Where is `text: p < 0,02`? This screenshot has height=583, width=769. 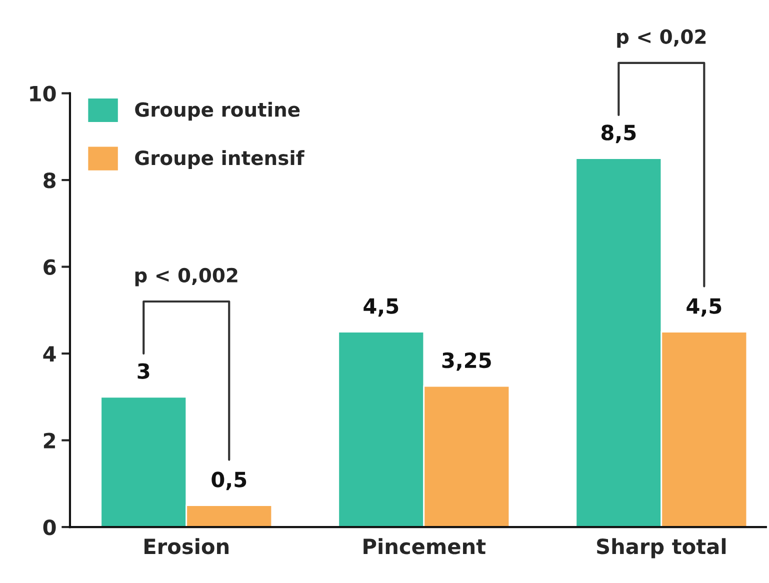 text: p < 0,02 is located at coordinates (661, 38).